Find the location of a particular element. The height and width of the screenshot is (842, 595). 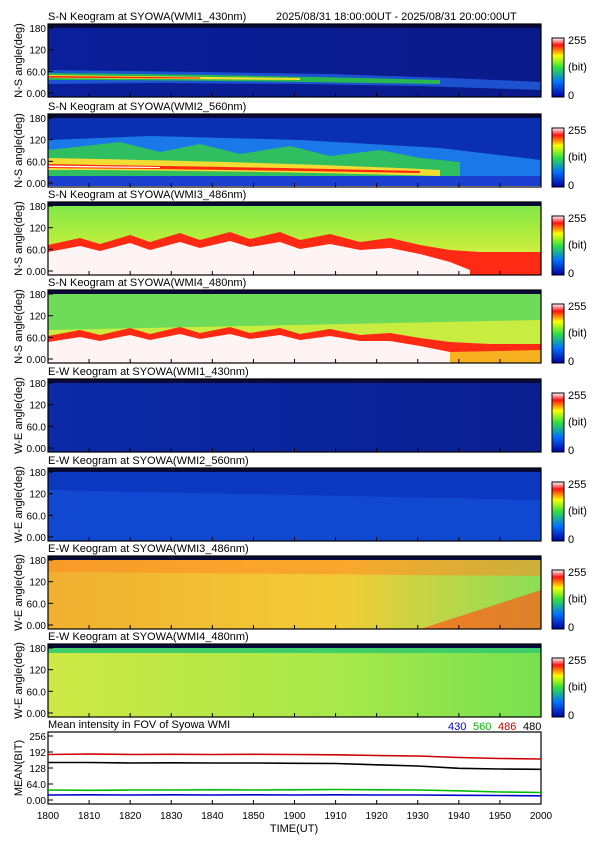

panel-title: S-N Keogram at SYOWA(WMI1_430nm) is located at coordinates (147, 17).